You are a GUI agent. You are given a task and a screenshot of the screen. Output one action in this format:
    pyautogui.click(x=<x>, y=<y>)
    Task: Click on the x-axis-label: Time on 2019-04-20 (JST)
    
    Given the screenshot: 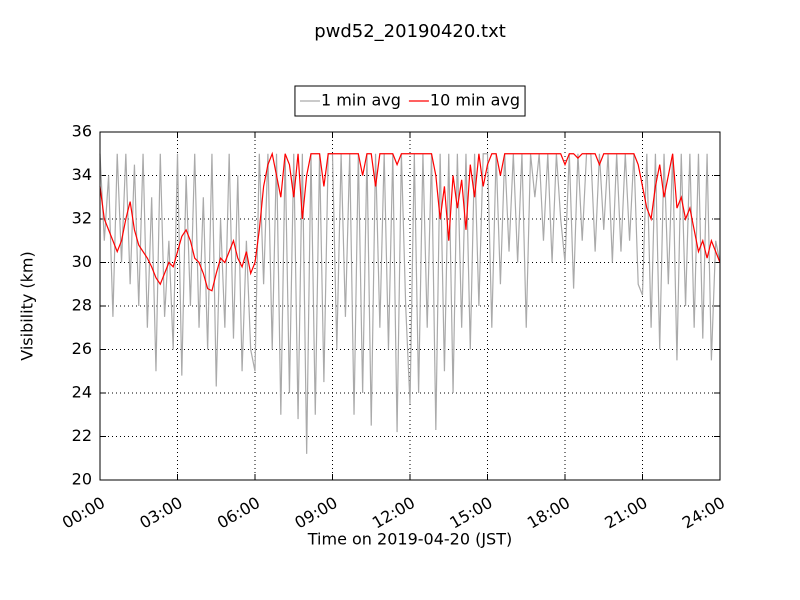 What is the action you would take?
    pyautogui.click(x=409, y=539)
    